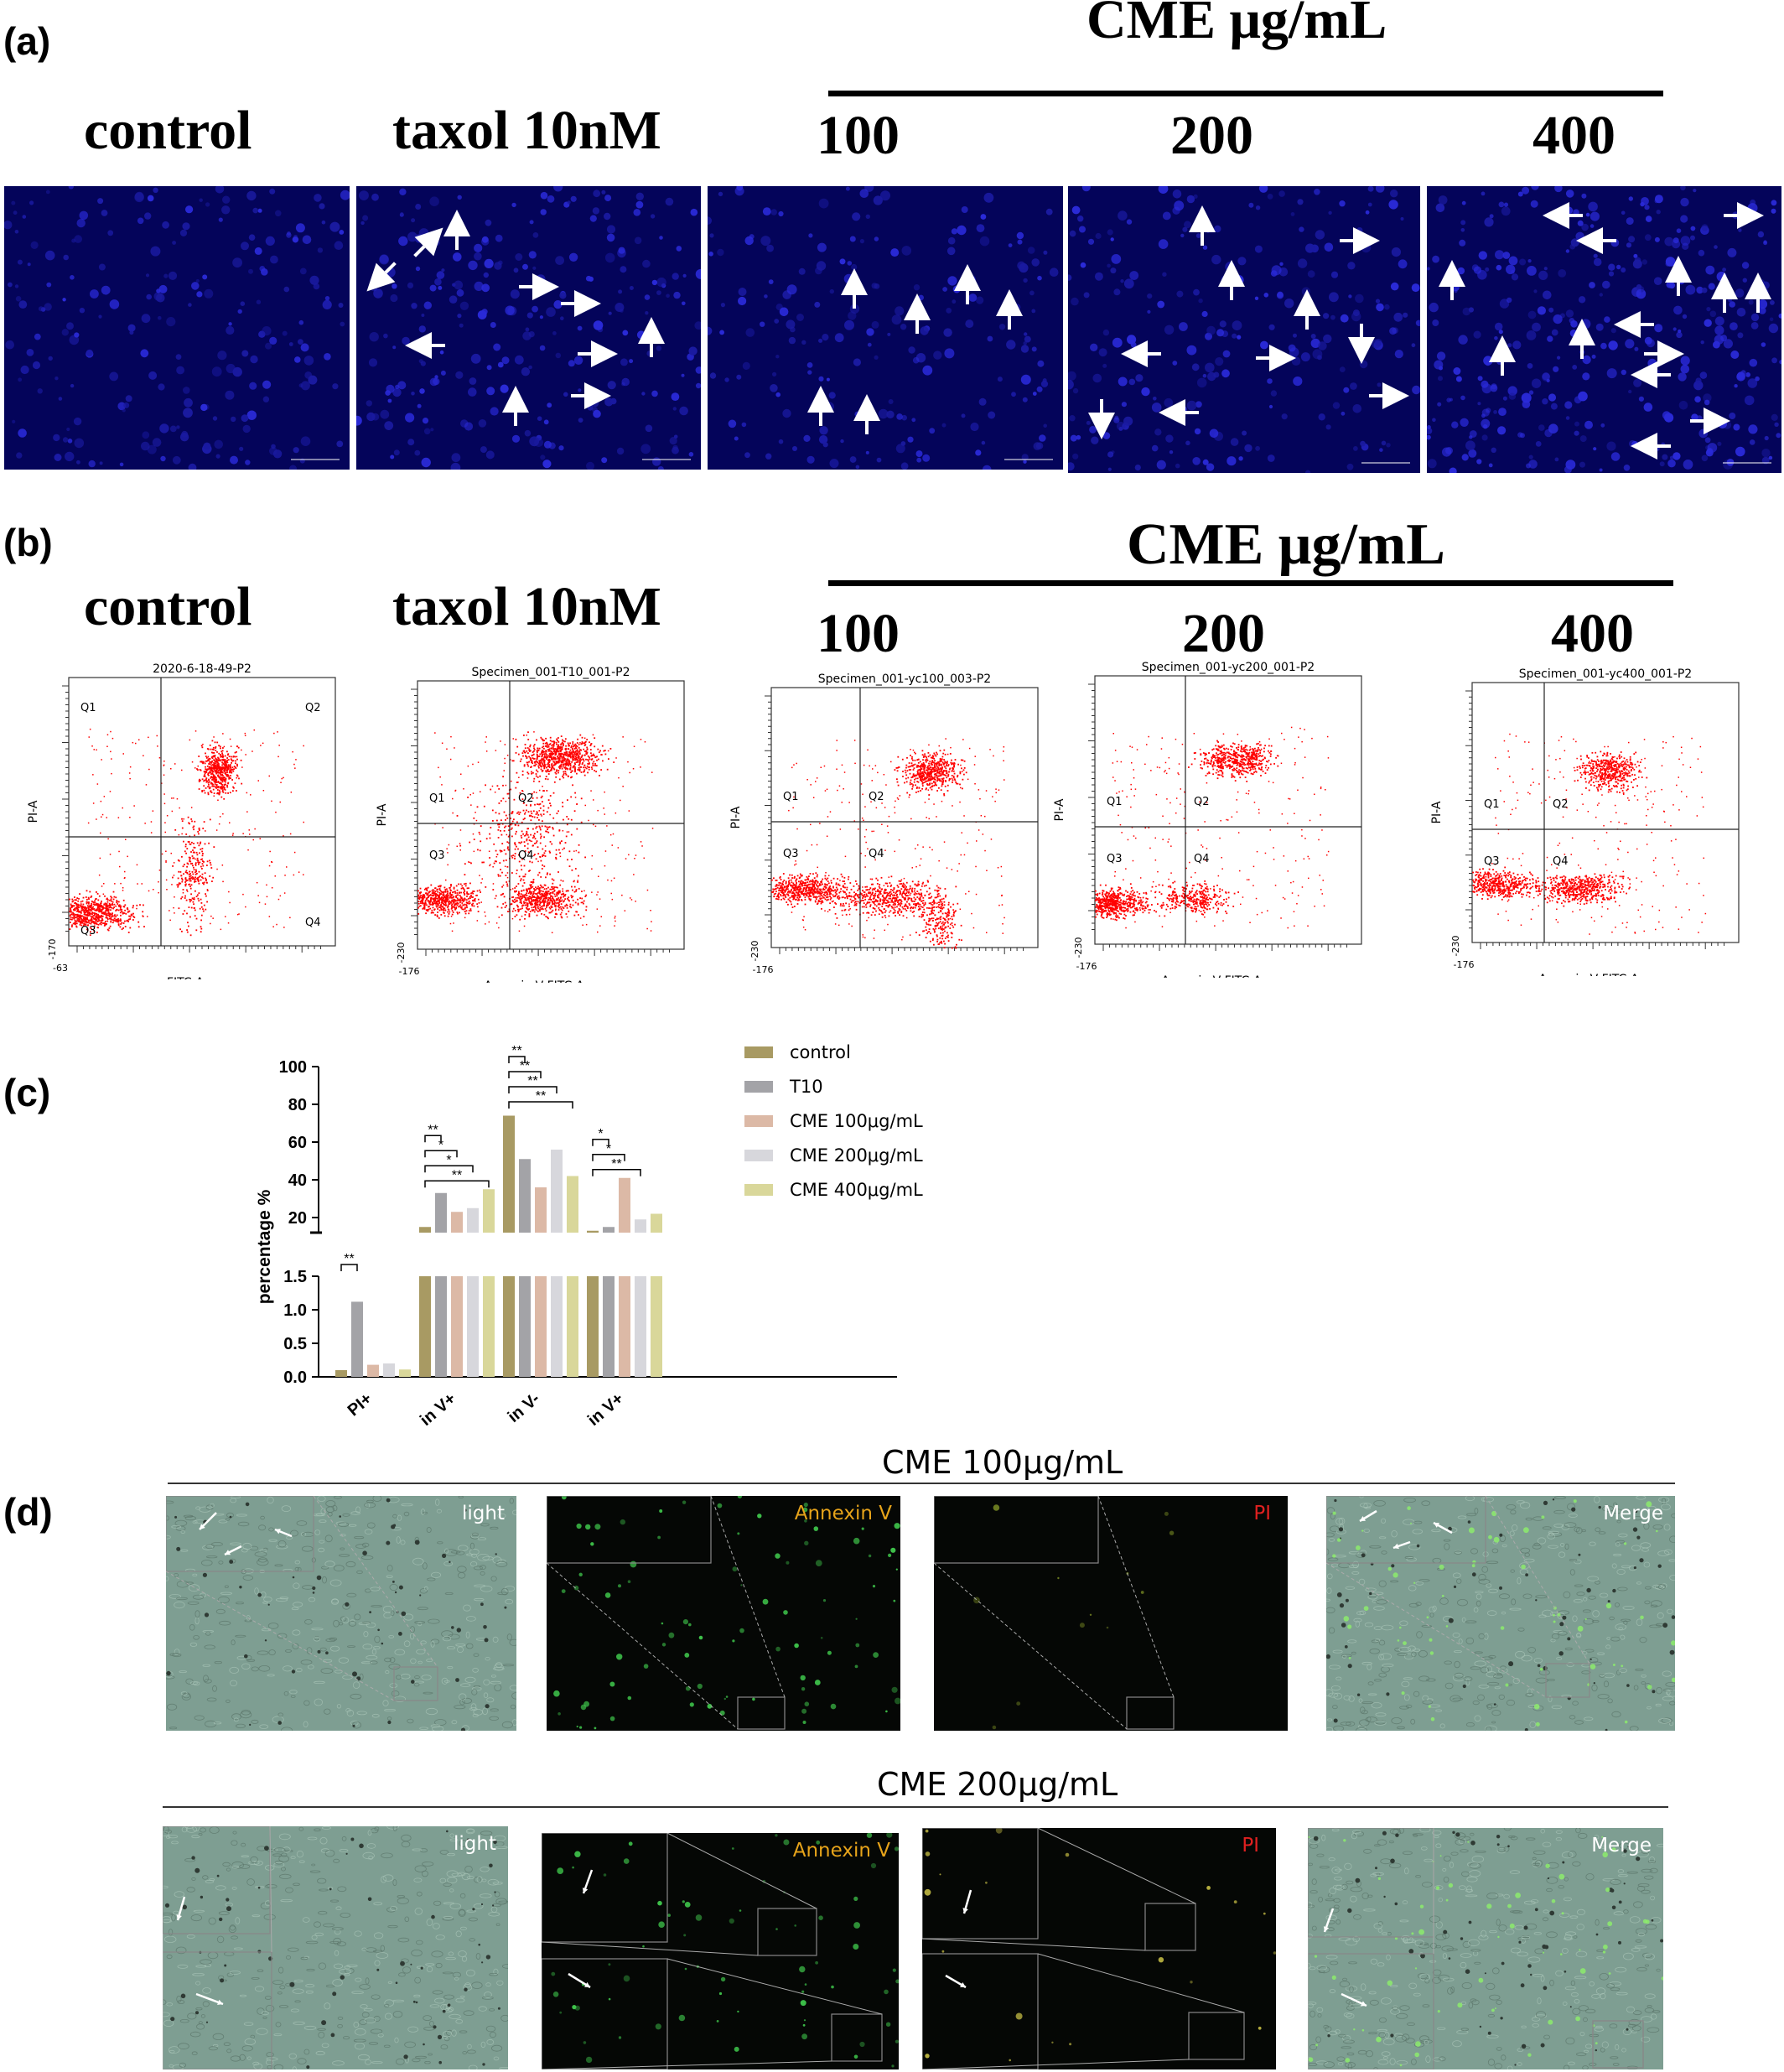 The width and height of the screenshot is (1784, 2072). I want to click on panel-a-col-100: 100, so click(858, 135).